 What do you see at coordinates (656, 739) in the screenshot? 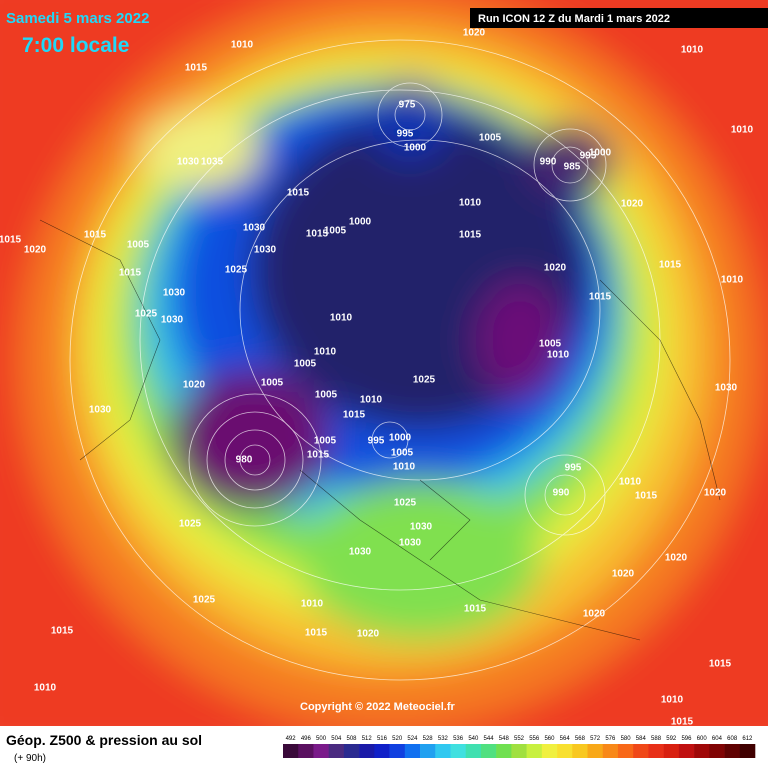
I see `scale-label: 588` at bounding box center [656, 739].